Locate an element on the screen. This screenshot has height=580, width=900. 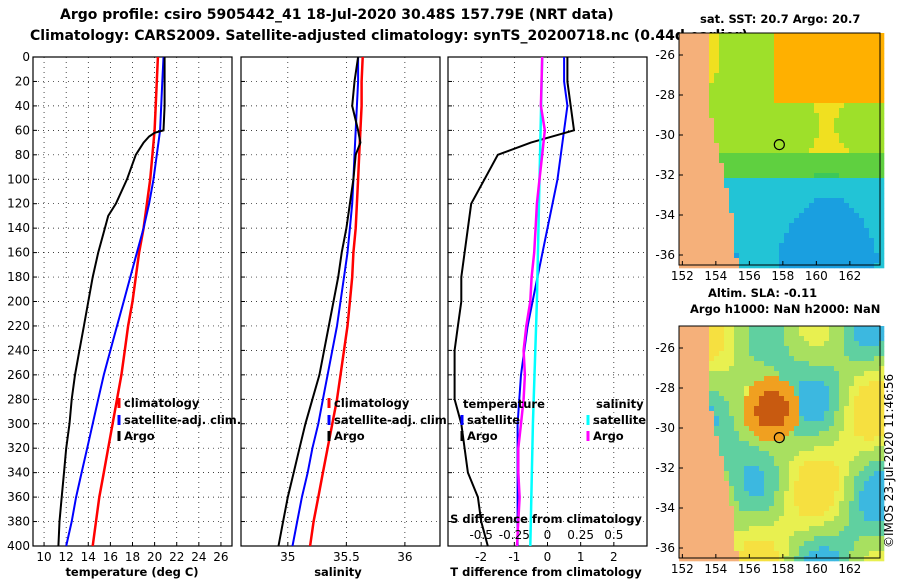
x-tick-label: 20 is located at coordinates (154, 557).